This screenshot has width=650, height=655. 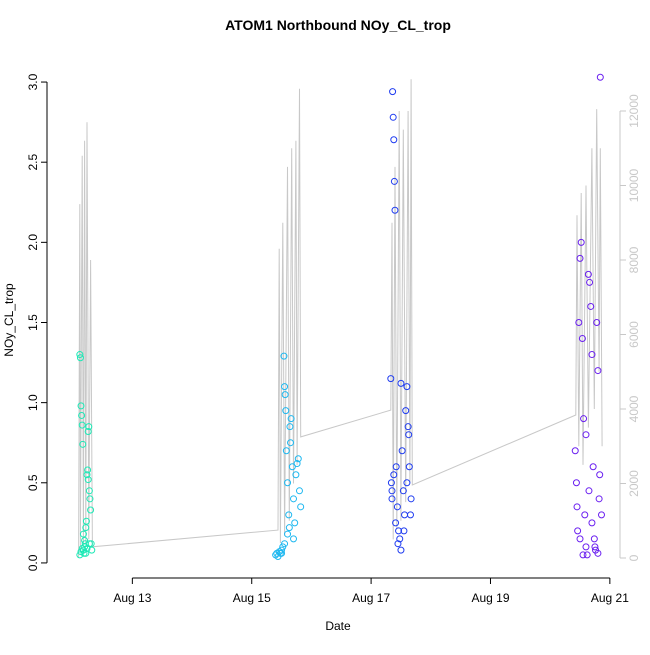 What do you see at coordinates (252, 598) in the screenshot?
I see `x-tick-label: Aug 15` at bounding box center [252, 598].